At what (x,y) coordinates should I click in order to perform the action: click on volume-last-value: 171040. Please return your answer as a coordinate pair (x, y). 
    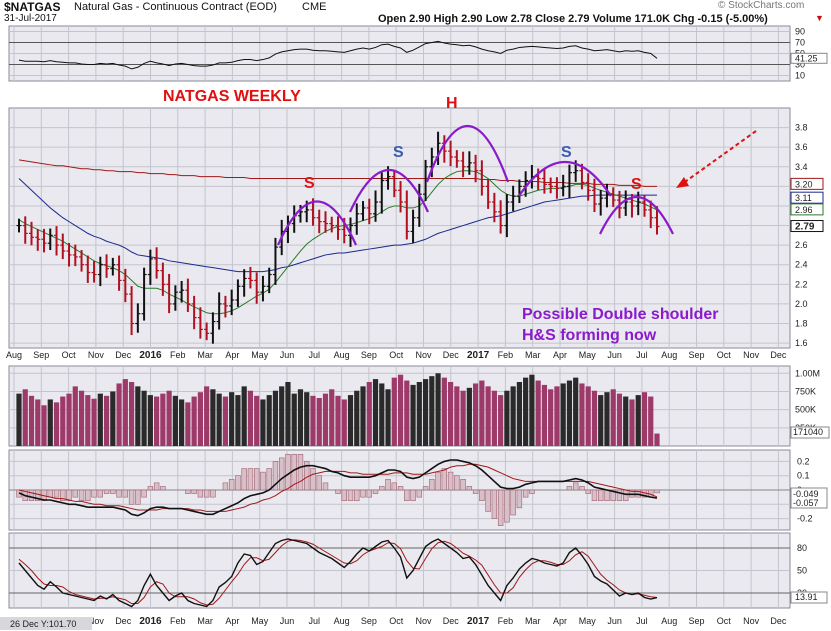
    Looking at the image, I should click on (808, 432).